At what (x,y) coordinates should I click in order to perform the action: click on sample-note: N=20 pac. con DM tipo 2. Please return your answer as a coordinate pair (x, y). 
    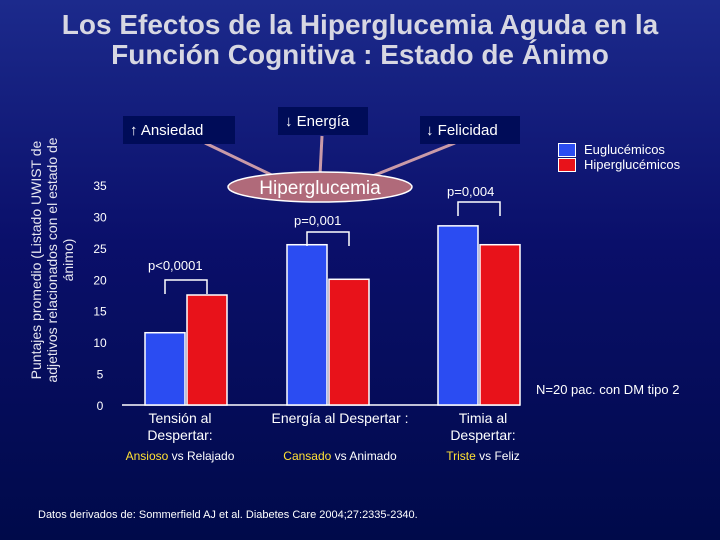
    Looking at the image, I should click on (608, 389).